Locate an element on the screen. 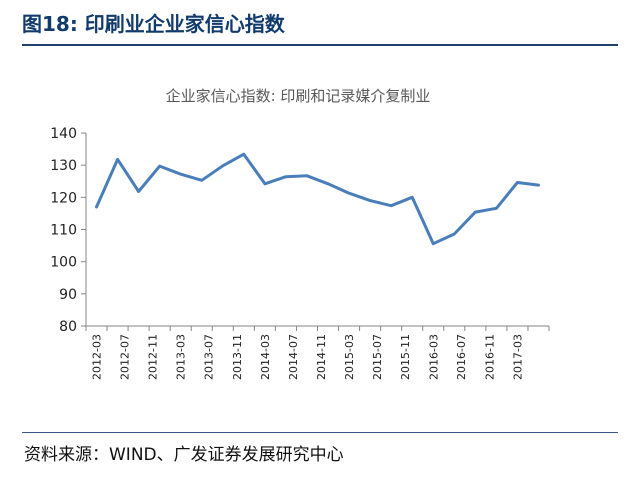 The height and width of the screenshot is (479, 640). y-tick-label: 80 is located at coordinates (68, 327).